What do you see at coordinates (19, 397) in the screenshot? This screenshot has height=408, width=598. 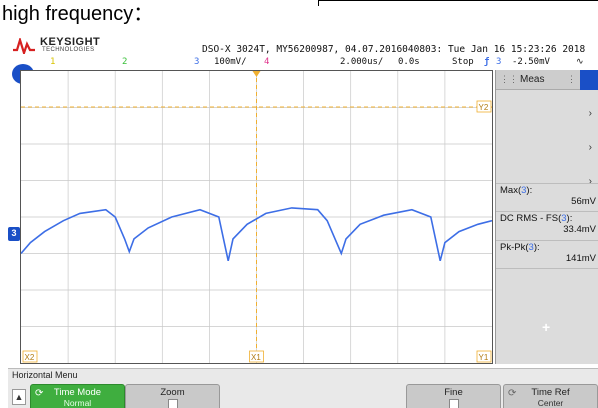 I see `menu-up-arrow-icon: ▲` at bounding box center [19, 397].